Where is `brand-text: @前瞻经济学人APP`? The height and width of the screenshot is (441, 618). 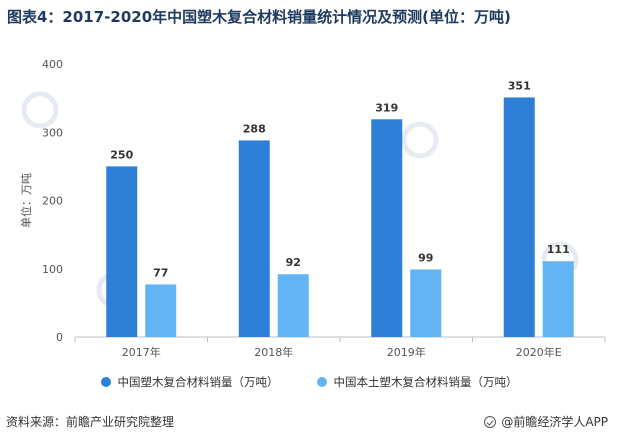
brand-text: @前瞻经济学人APP is located at coordinates (554, 422).